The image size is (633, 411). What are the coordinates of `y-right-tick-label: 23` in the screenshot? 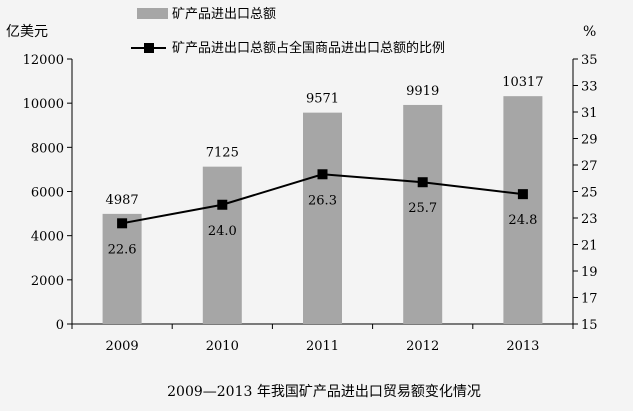 It's located at (589, 219).